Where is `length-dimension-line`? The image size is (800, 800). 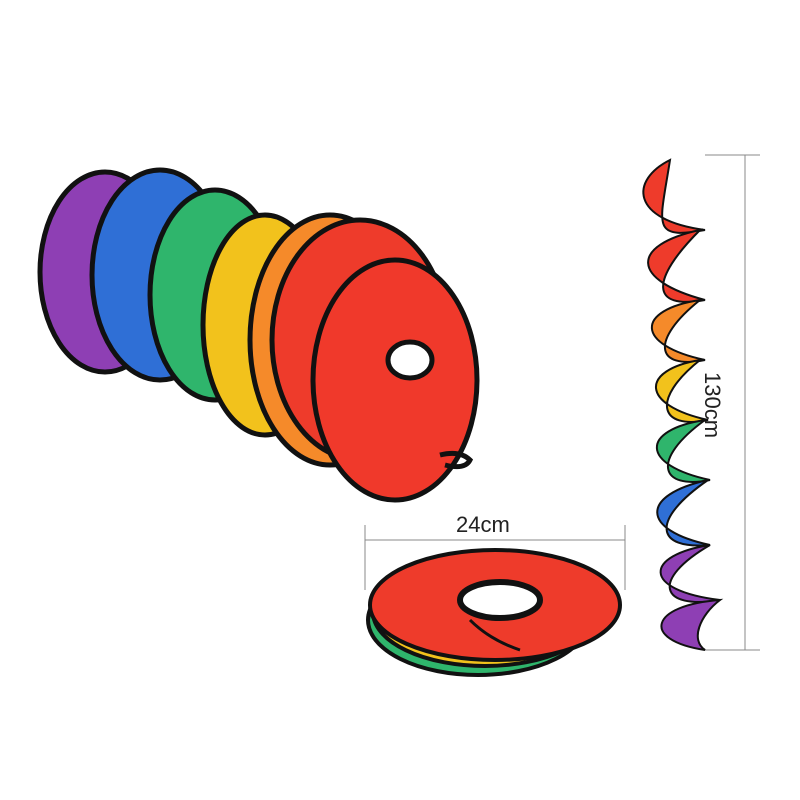
length-dimension-line is located at coordinates (732, 402).